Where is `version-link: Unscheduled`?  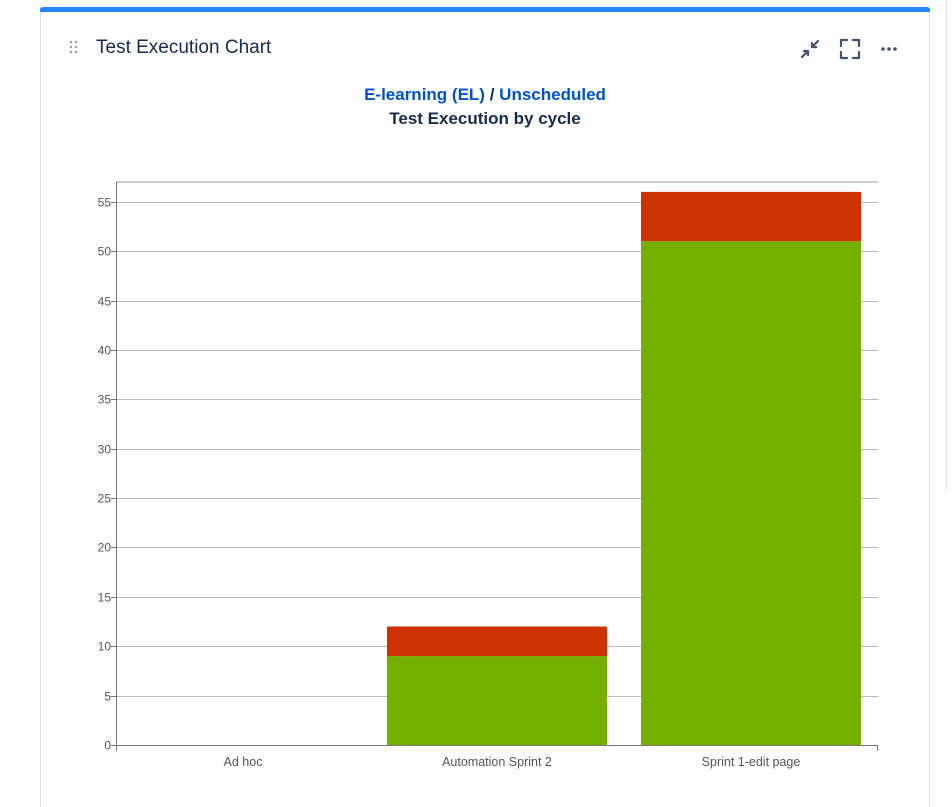
version-link: Unscheduled is located at coordinates (552, 94).